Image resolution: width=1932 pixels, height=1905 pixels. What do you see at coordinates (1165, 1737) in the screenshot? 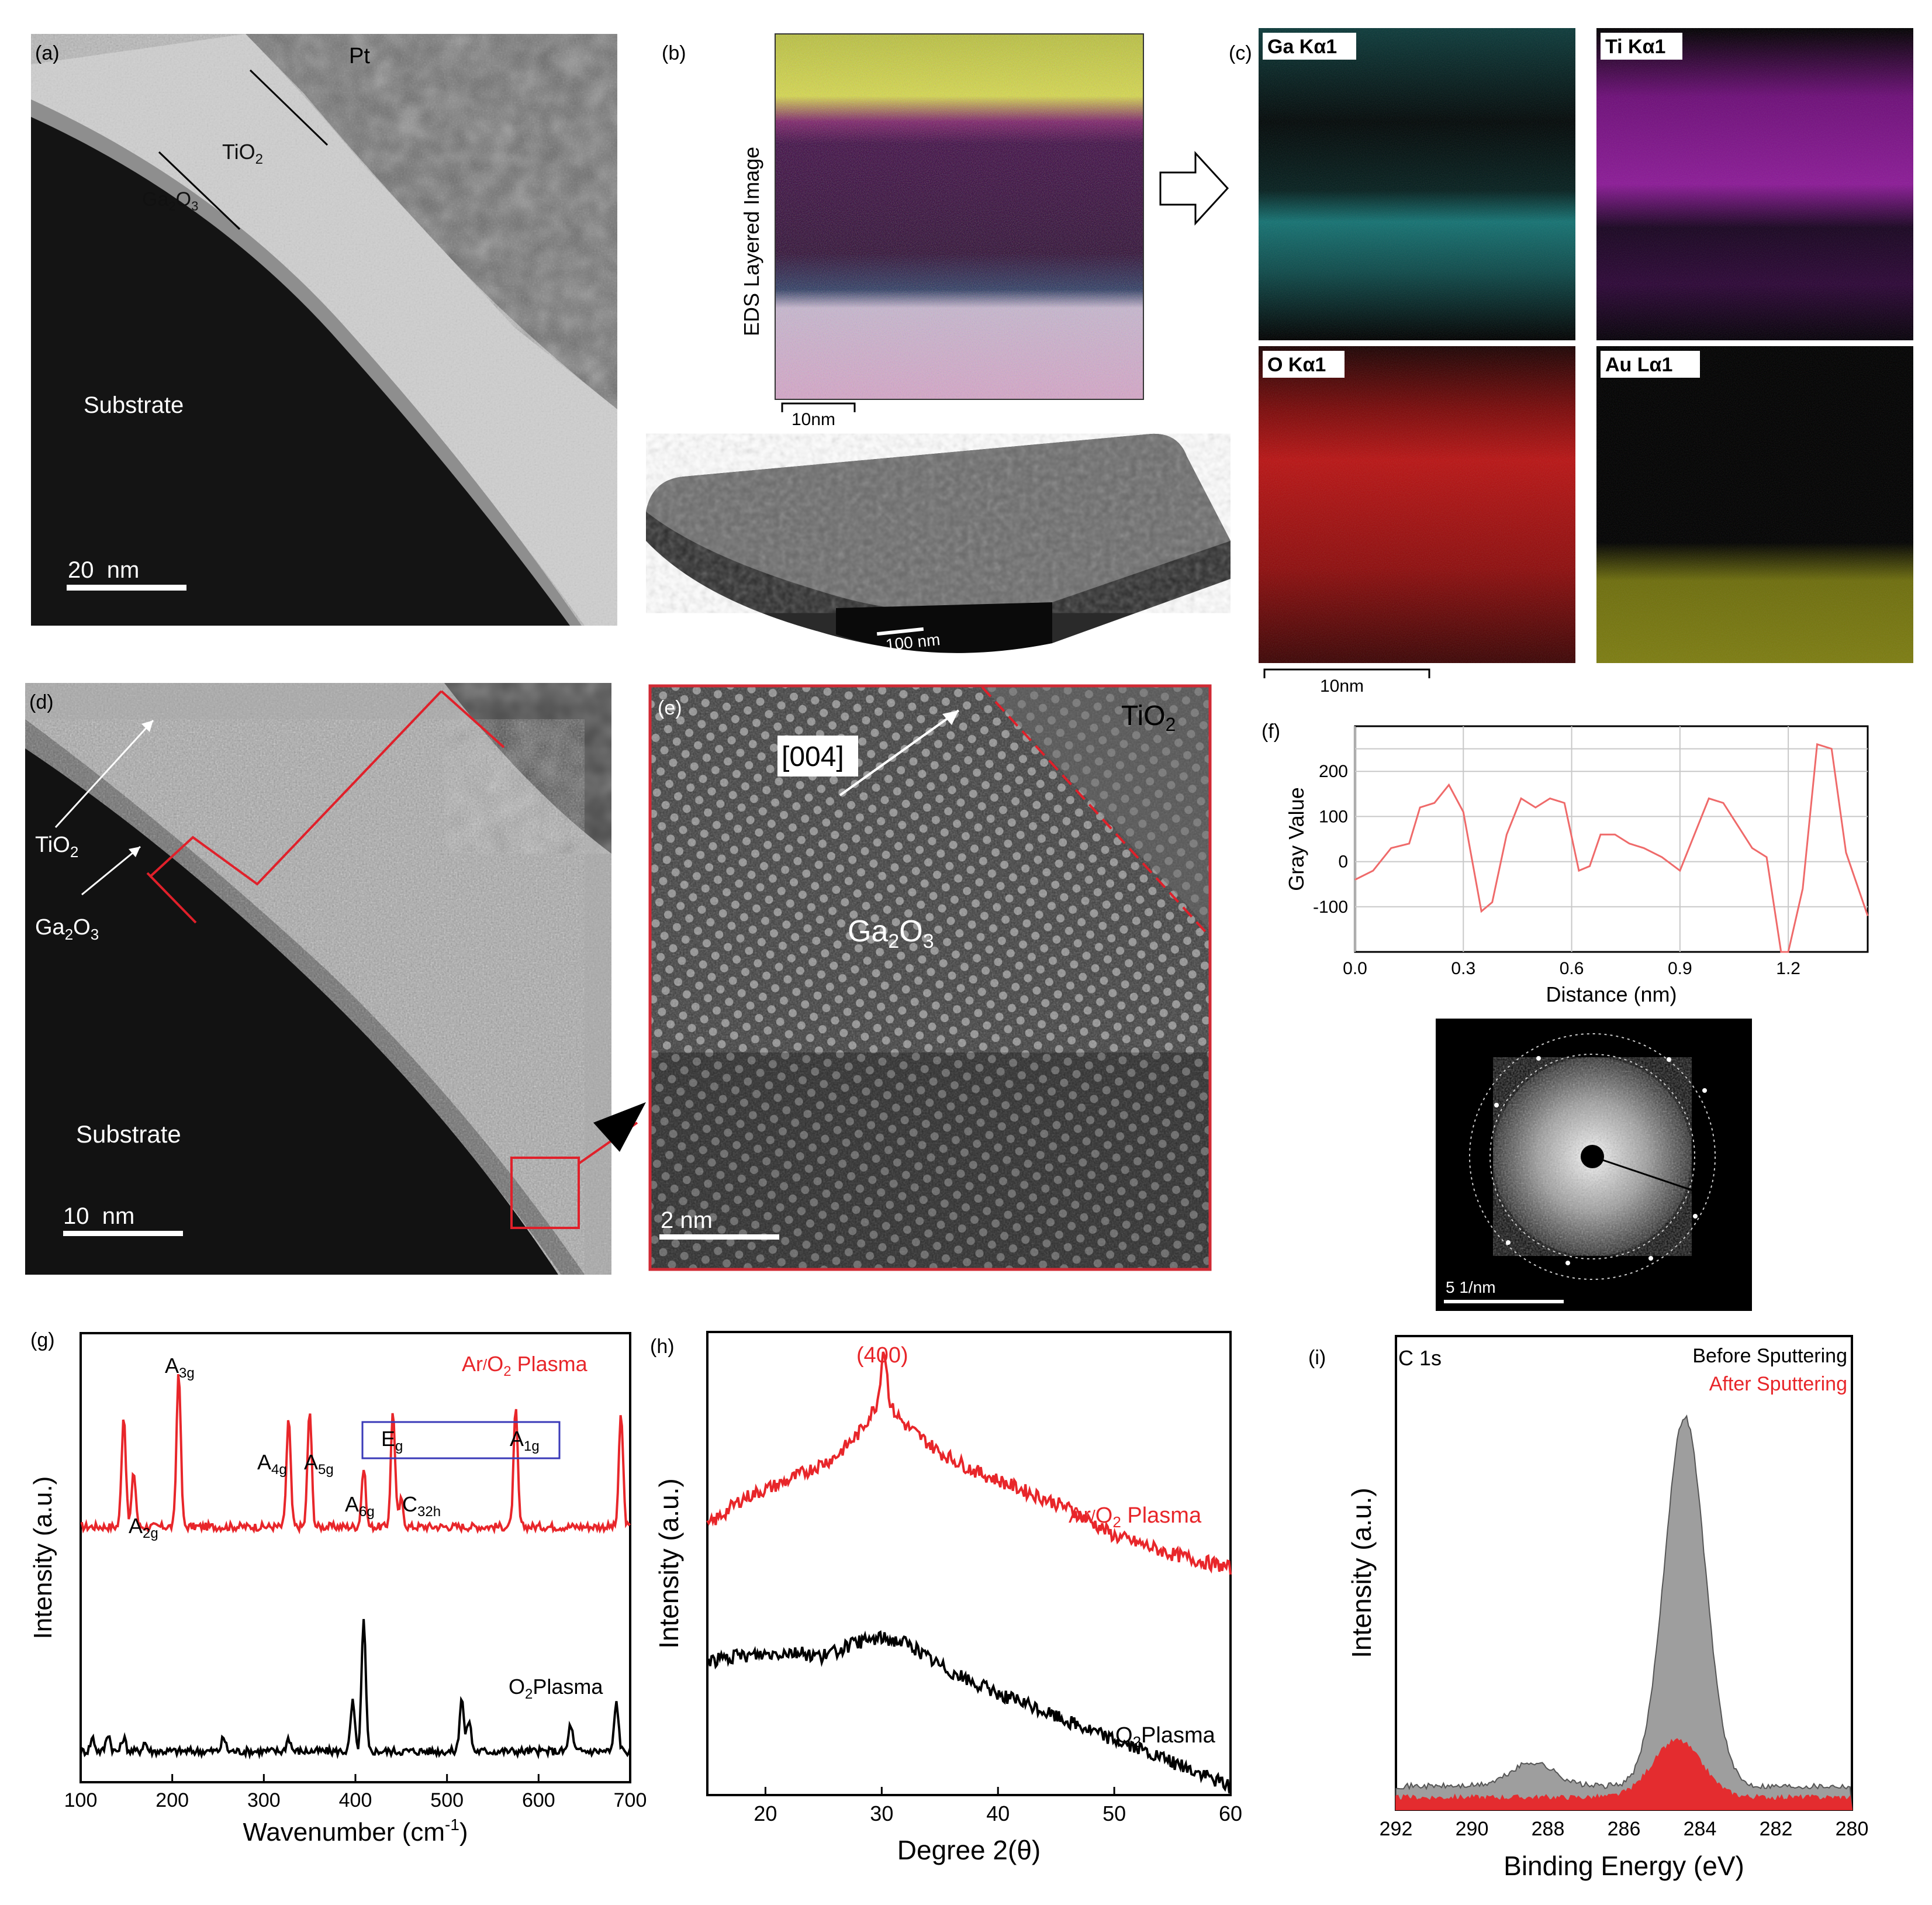
I see `legend-h-bottom: O2Plasma` at bounding box center [1165, 1737].